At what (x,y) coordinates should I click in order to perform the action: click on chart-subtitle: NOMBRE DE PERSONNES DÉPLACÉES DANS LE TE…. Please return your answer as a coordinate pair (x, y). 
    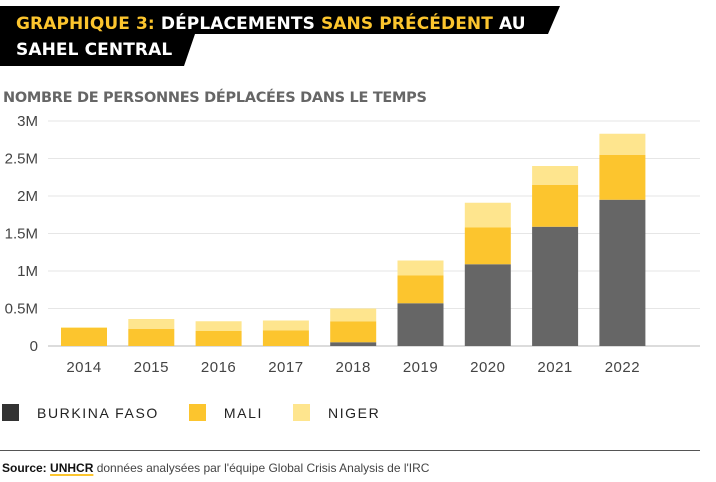
    Looking at the image, I should click on (215, 98).